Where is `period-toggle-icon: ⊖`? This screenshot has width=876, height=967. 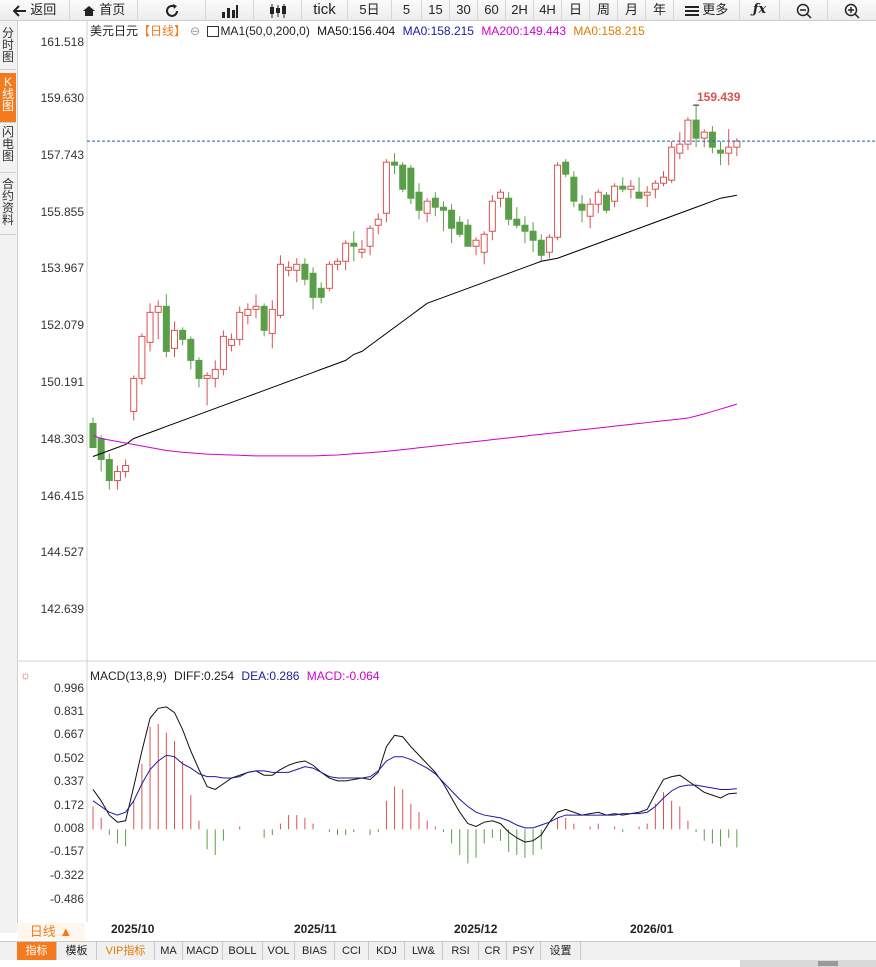 period-toggle-icon: ⊖ is located at coordinates (195, 31).